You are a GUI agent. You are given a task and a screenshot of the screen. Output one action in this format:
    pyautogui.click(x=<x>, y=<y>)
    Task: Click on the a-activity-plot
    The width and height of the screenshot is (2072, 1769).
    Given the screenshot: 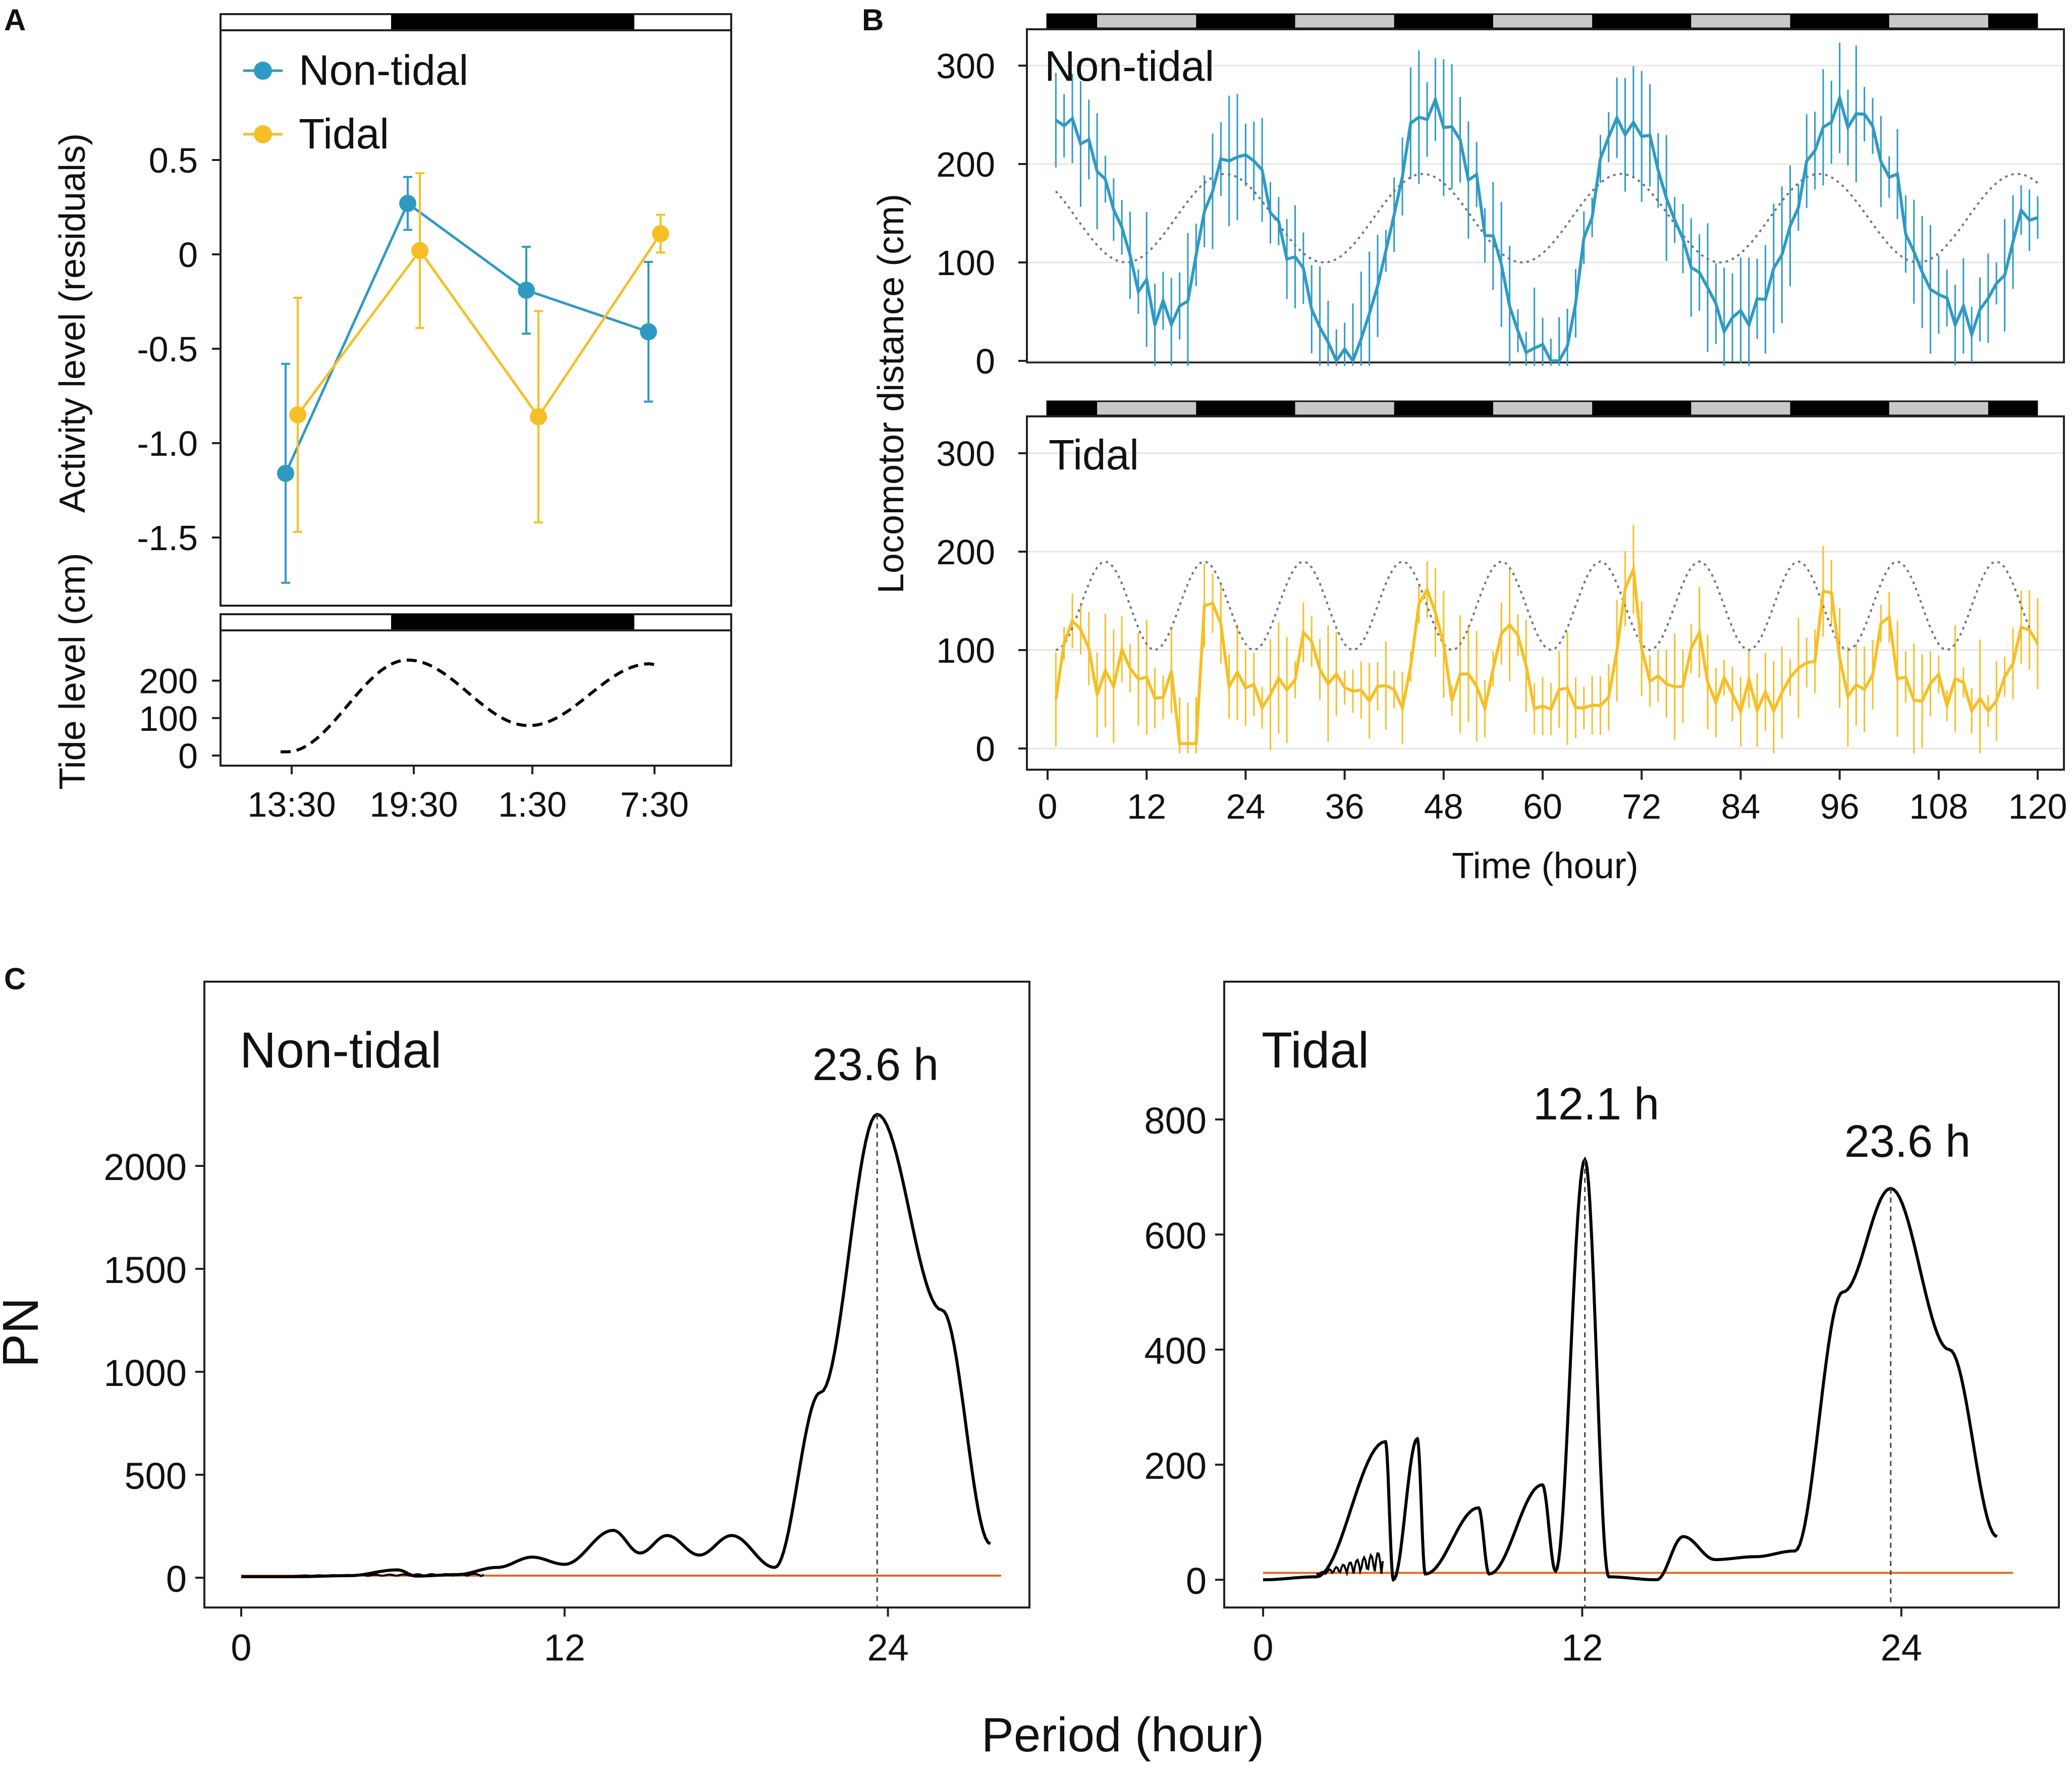 What is the action you would take?
    pyautogui.click(x=473, y=378)
    